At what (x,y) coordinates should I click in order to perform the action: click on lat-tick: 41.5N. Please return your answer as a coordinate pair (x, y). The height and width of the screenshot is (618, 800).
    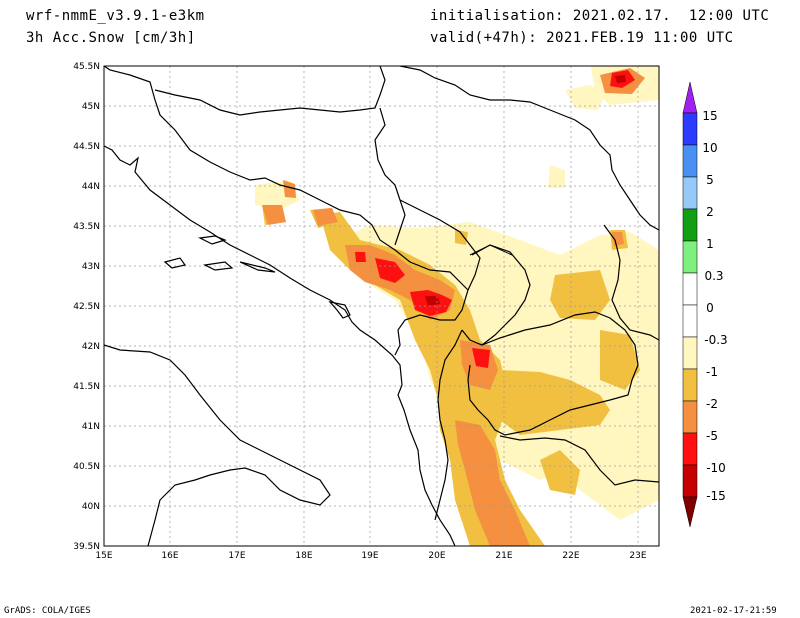
    Looking at the image, I should click on (86, 387).